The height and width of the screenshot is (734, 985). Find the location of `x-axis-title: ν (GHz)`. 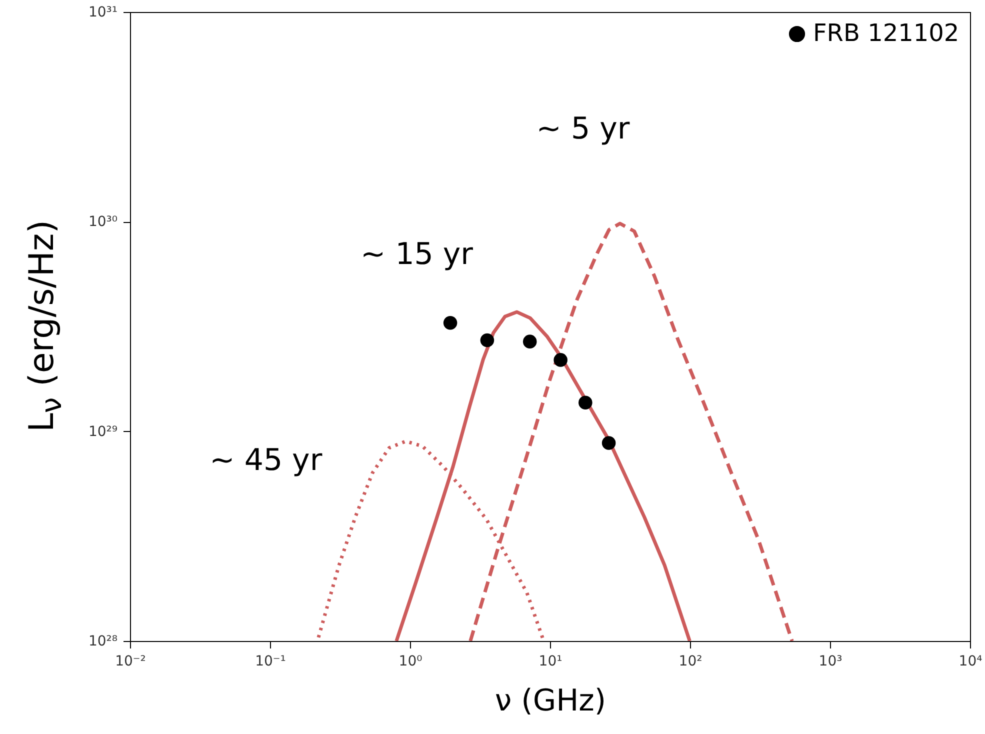

x-axis-title: ν (GHz) is located at coordinates (550, 701).